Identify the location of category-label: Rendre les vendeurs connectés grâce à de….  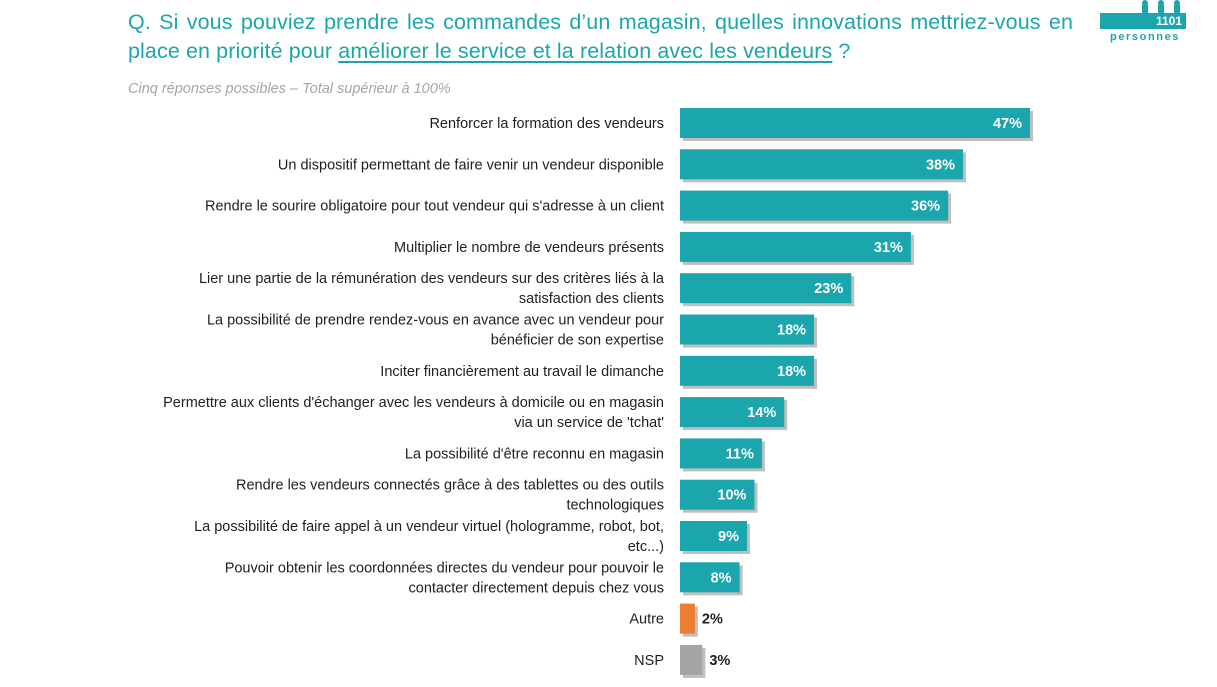
(450, 496).